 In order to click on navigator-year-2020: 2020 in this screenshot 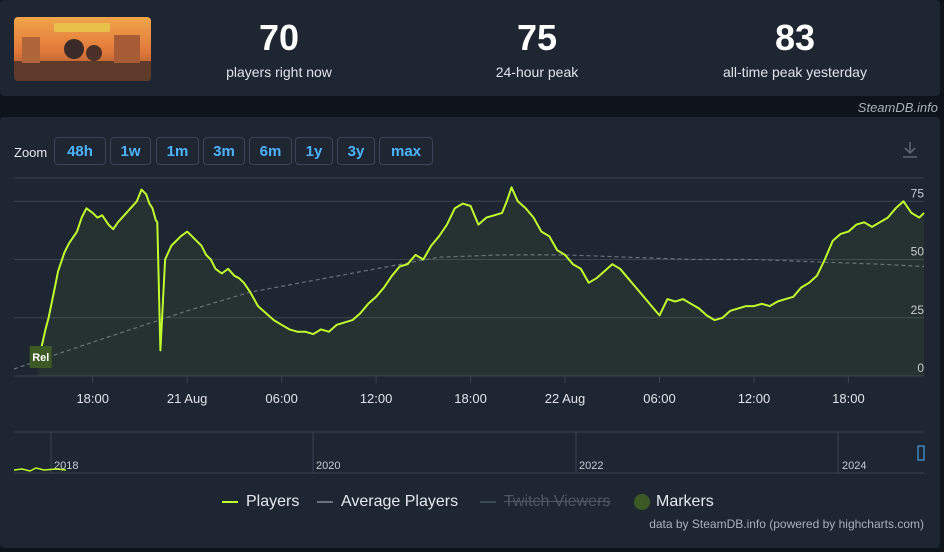, I will do `click(328, 466)`.